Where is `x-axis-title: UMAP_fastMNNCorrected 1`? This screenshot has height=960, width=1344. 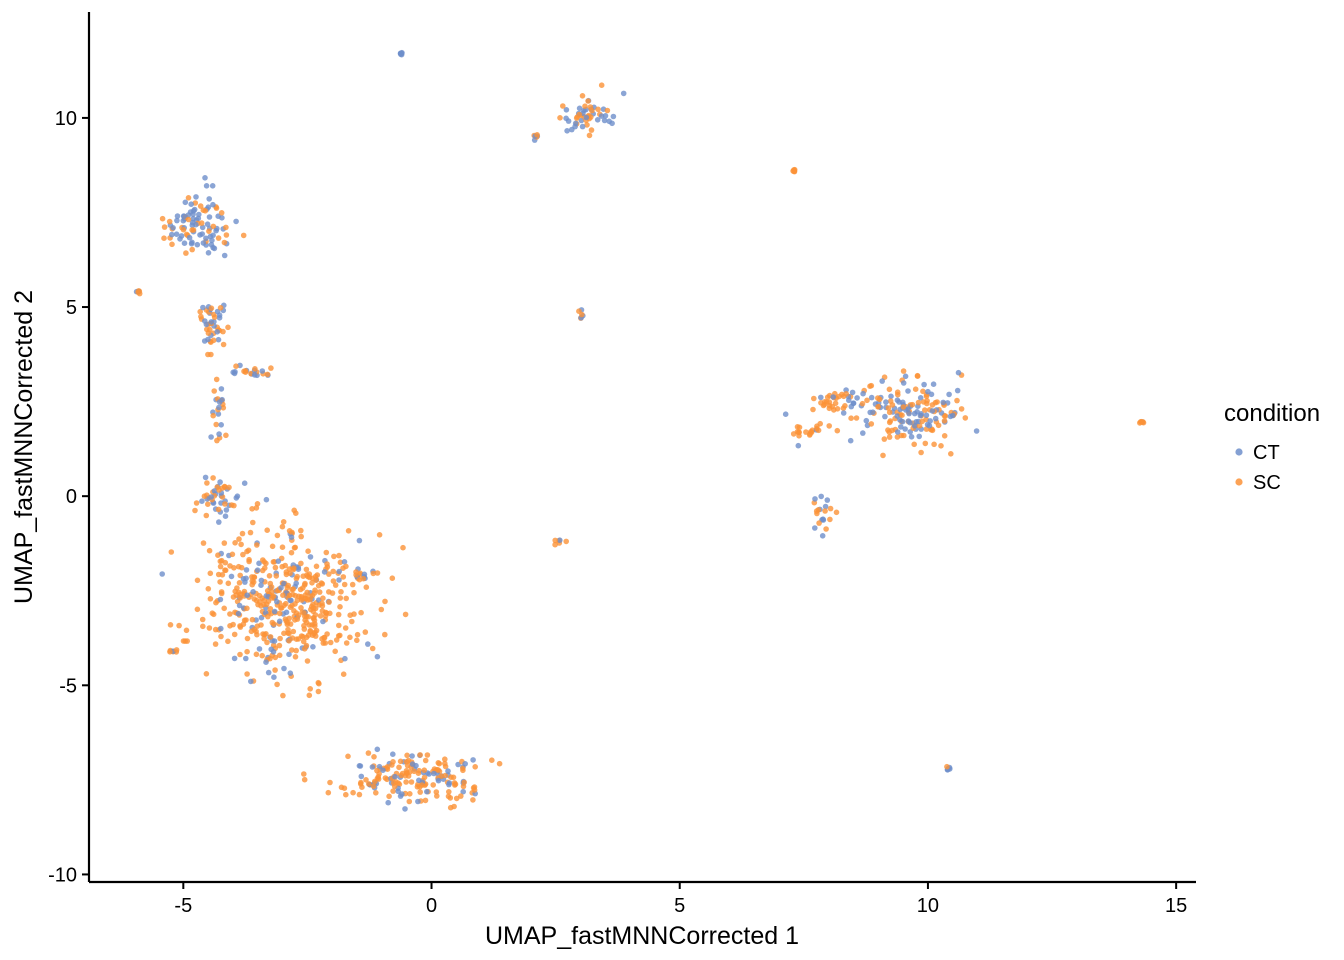
x-axis-title: UMAP_fastMNNCorrected 1 is located at coordinates (642, 936).